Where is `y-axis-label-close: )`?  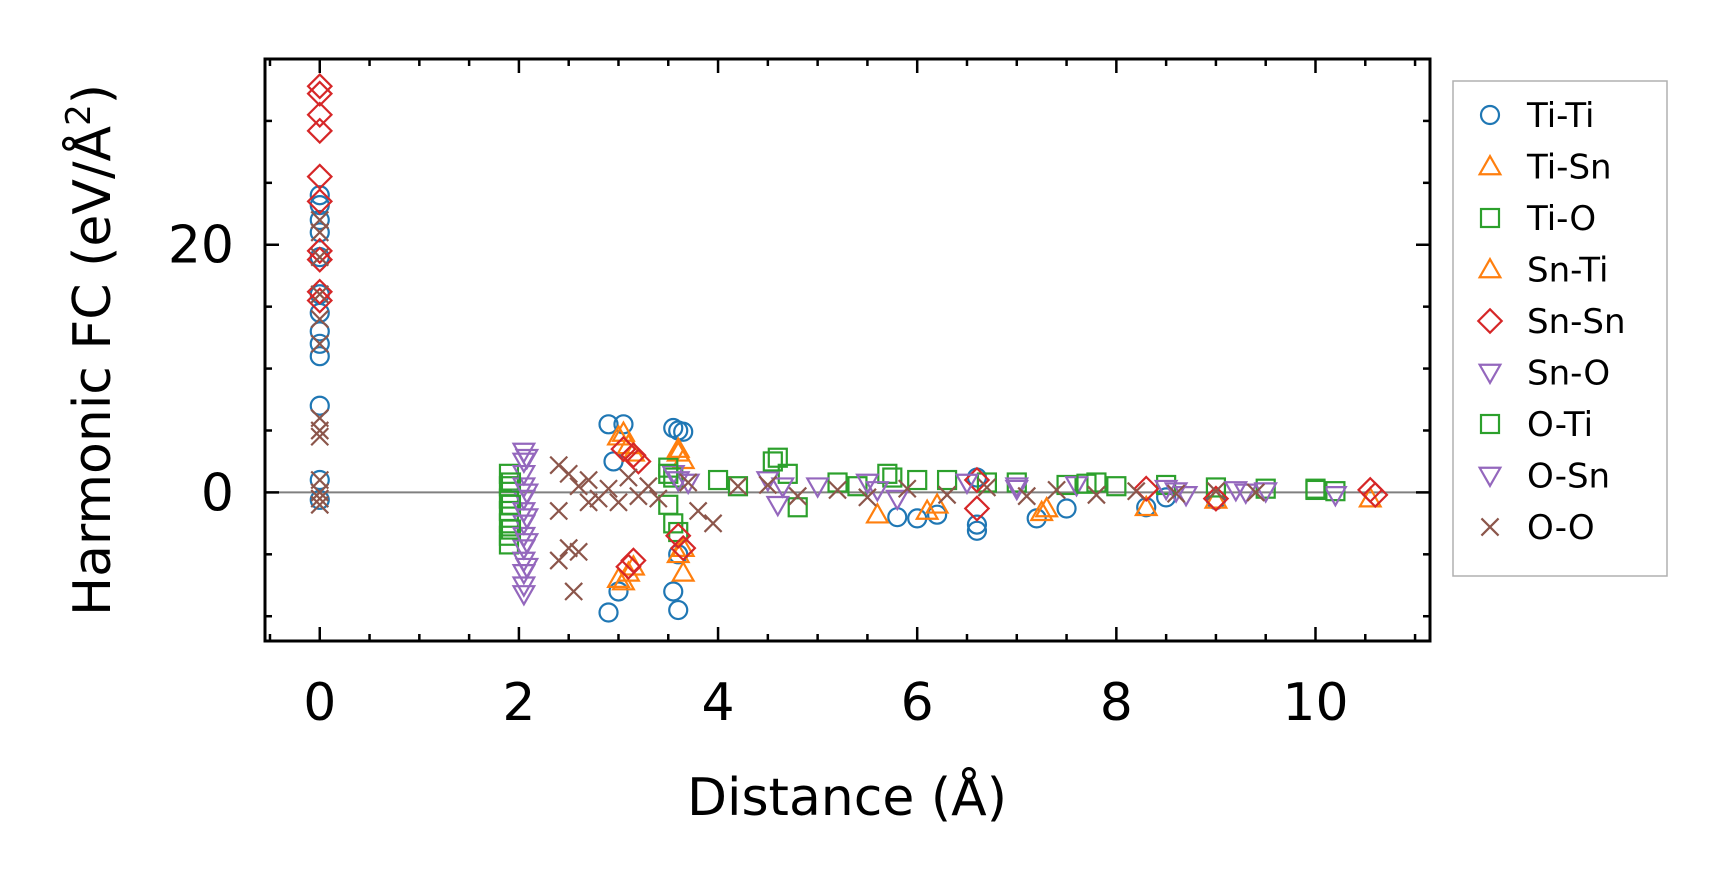 y-axis-label-close: ) is located at coordinates (93, 94).